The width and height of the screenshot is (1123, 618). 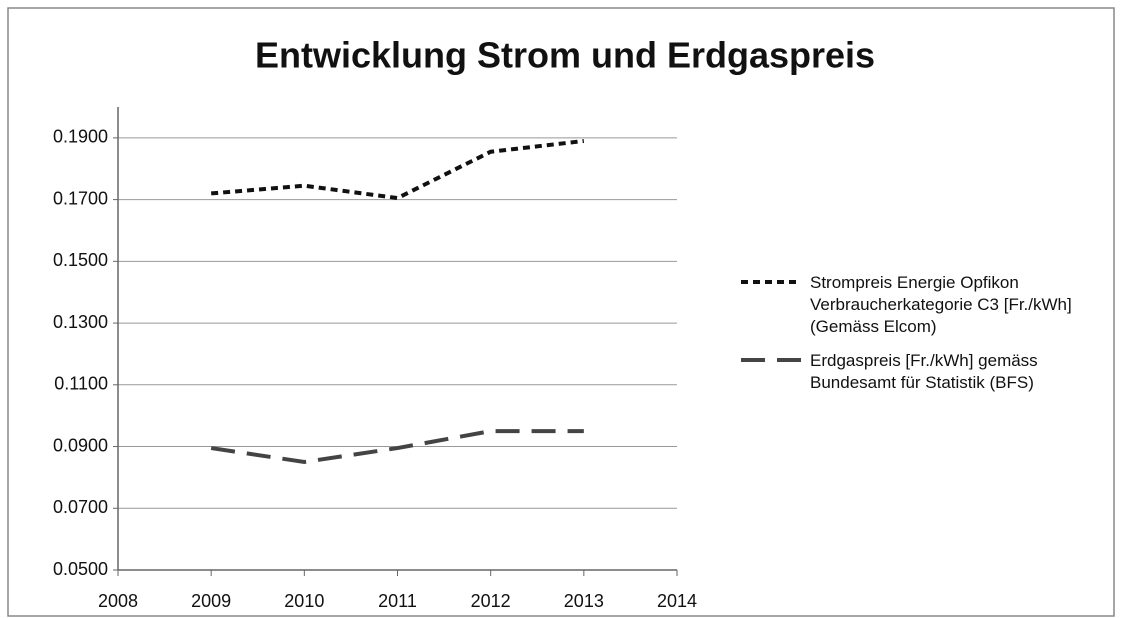 I want to click on y-tick-label: 0.1300, so click(x=80, y=322).